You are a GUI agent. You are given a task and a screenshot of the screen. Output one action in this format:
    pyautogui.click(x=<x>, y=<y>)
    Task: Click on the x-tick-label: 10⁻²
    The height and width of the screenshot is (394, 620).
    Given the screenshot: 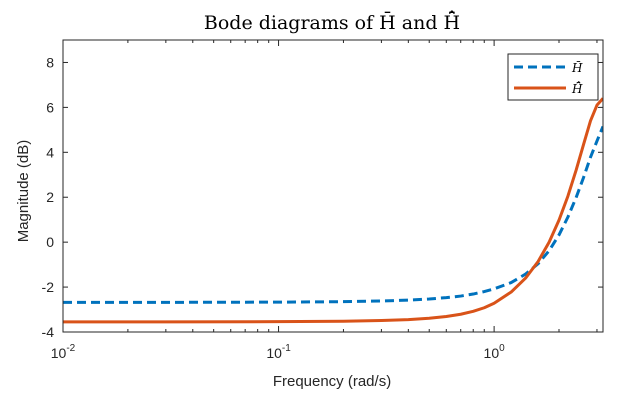 What is the action you would take?
    pyautogui.click(x=63, y=352)
    